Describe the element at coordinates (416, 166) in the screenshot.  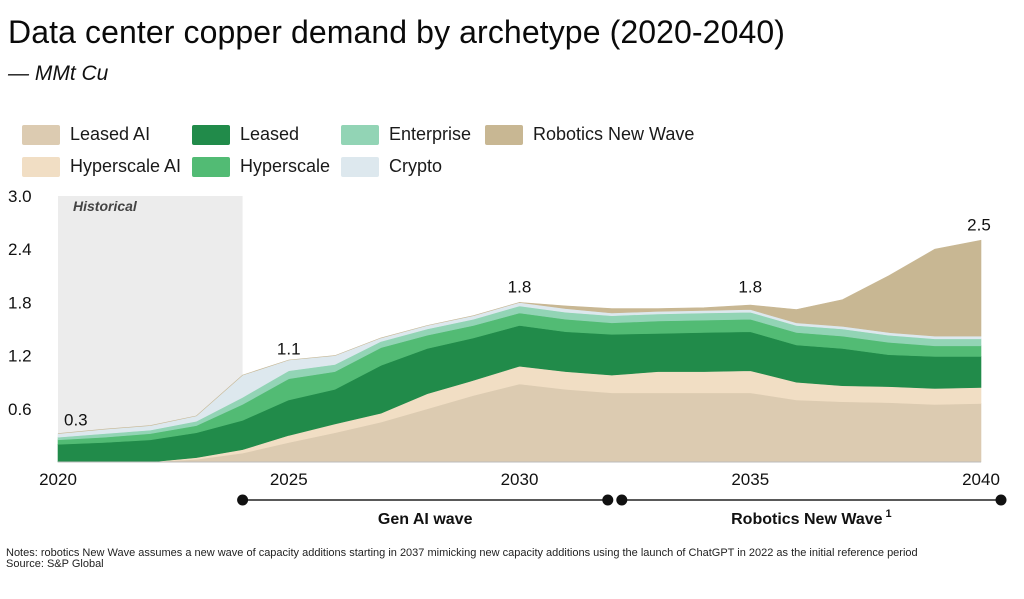
I see `legend-label-crypto: Crypto` at that location.